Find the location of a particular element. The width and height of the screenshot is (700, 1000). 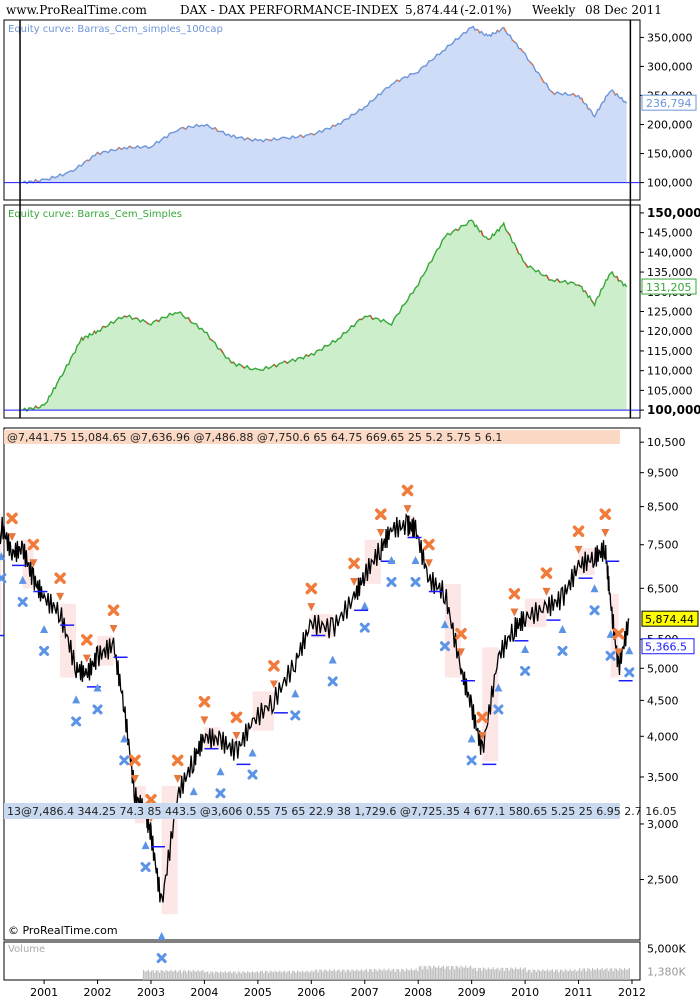

volume-last-label: 1,380K is located at coordinates (666, 971).